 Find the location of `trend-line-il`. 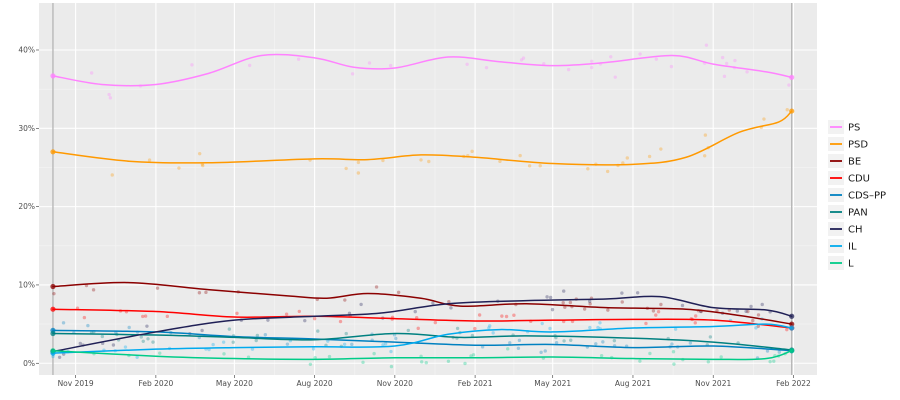

trend-line-il is located at coordinates (422, 338).